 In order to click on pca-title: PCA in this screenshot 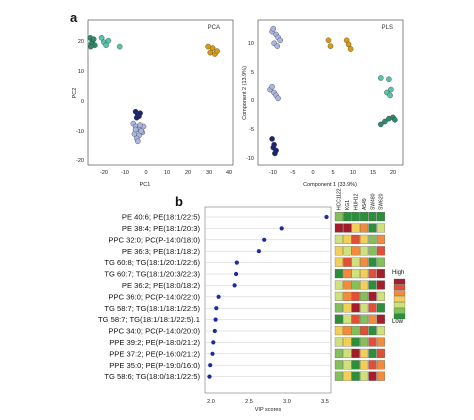, I will do `click(214, 28)`.